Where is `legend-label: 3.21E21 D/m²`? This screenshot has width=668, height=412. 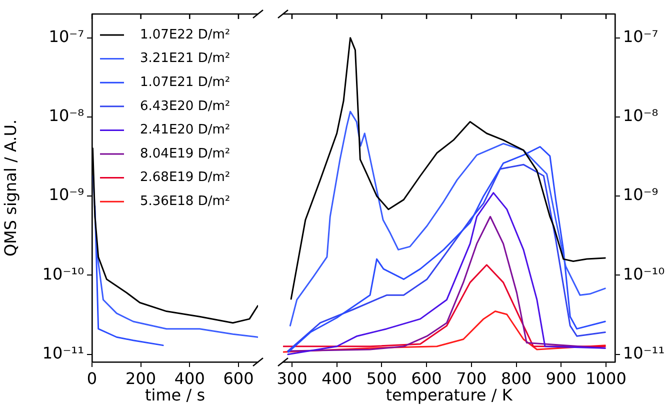
legend-label: 3.21E21 D/m² is located at coordinates (185, 58).